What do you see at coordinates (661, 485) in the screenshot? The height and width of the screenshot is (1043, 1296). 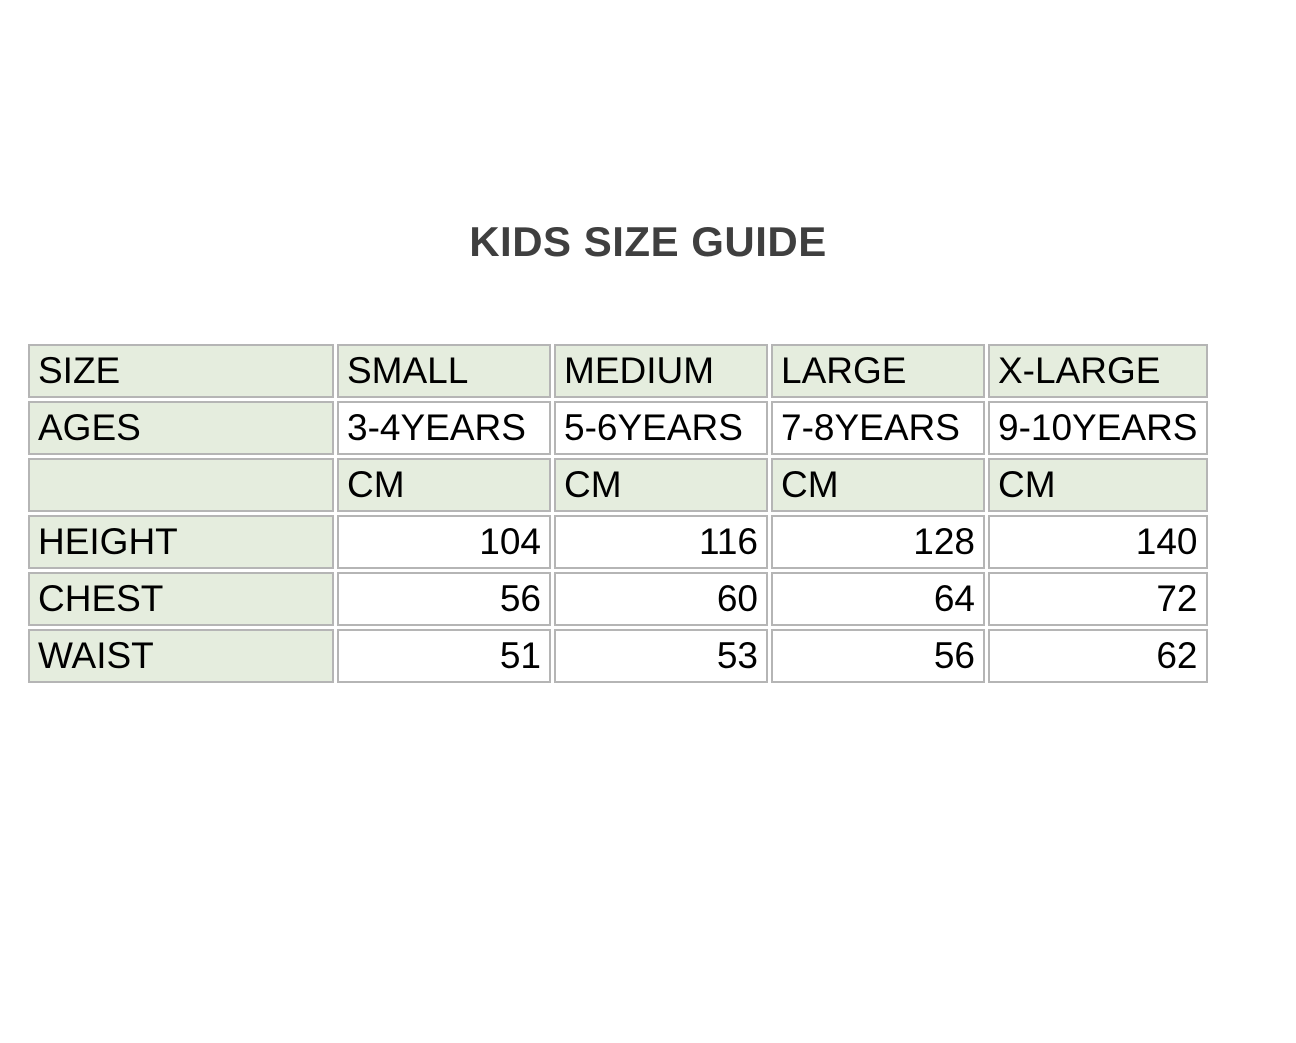 I see `unit-medium-cell: CM` at bounding box center [661, 485].